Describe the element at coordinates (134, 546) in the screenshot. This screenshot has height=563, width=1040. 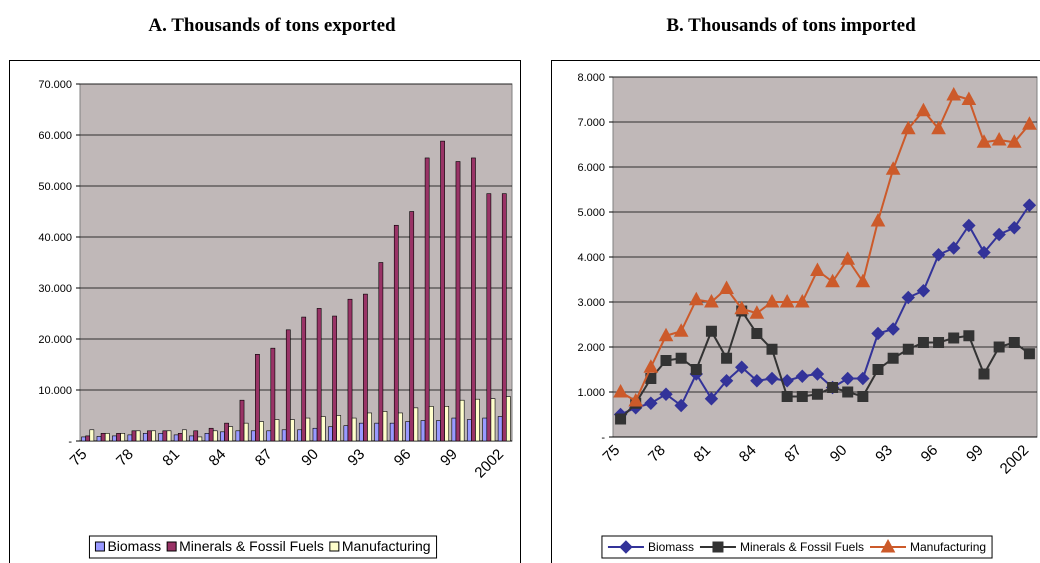
I see `legend-label: Biomass` at that location.